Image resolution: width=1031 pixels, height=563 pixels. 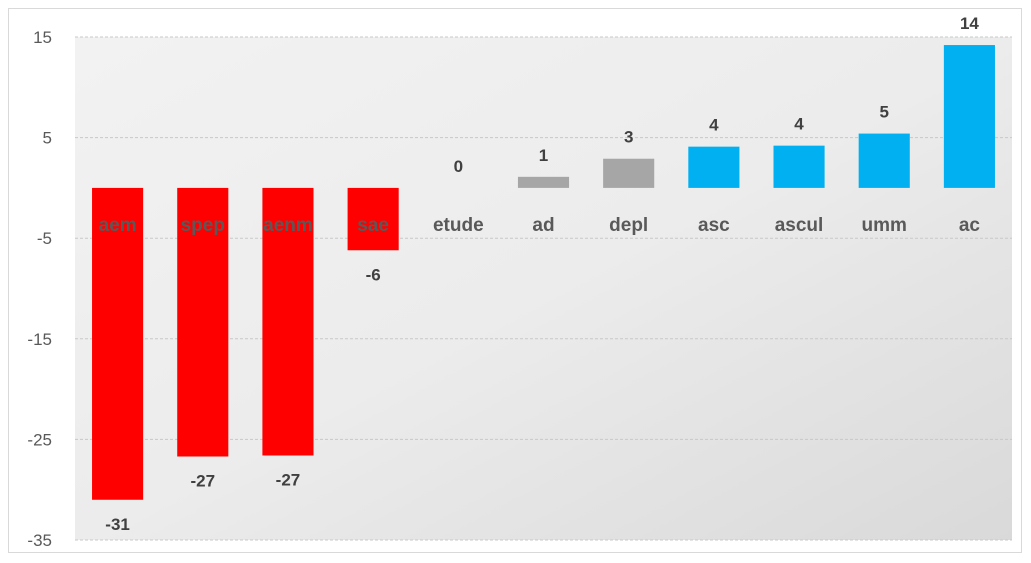 What do you see at coordinates (883, 112) in the screenshot?
I see `data-label: 5` at bounding box center [883, 112].